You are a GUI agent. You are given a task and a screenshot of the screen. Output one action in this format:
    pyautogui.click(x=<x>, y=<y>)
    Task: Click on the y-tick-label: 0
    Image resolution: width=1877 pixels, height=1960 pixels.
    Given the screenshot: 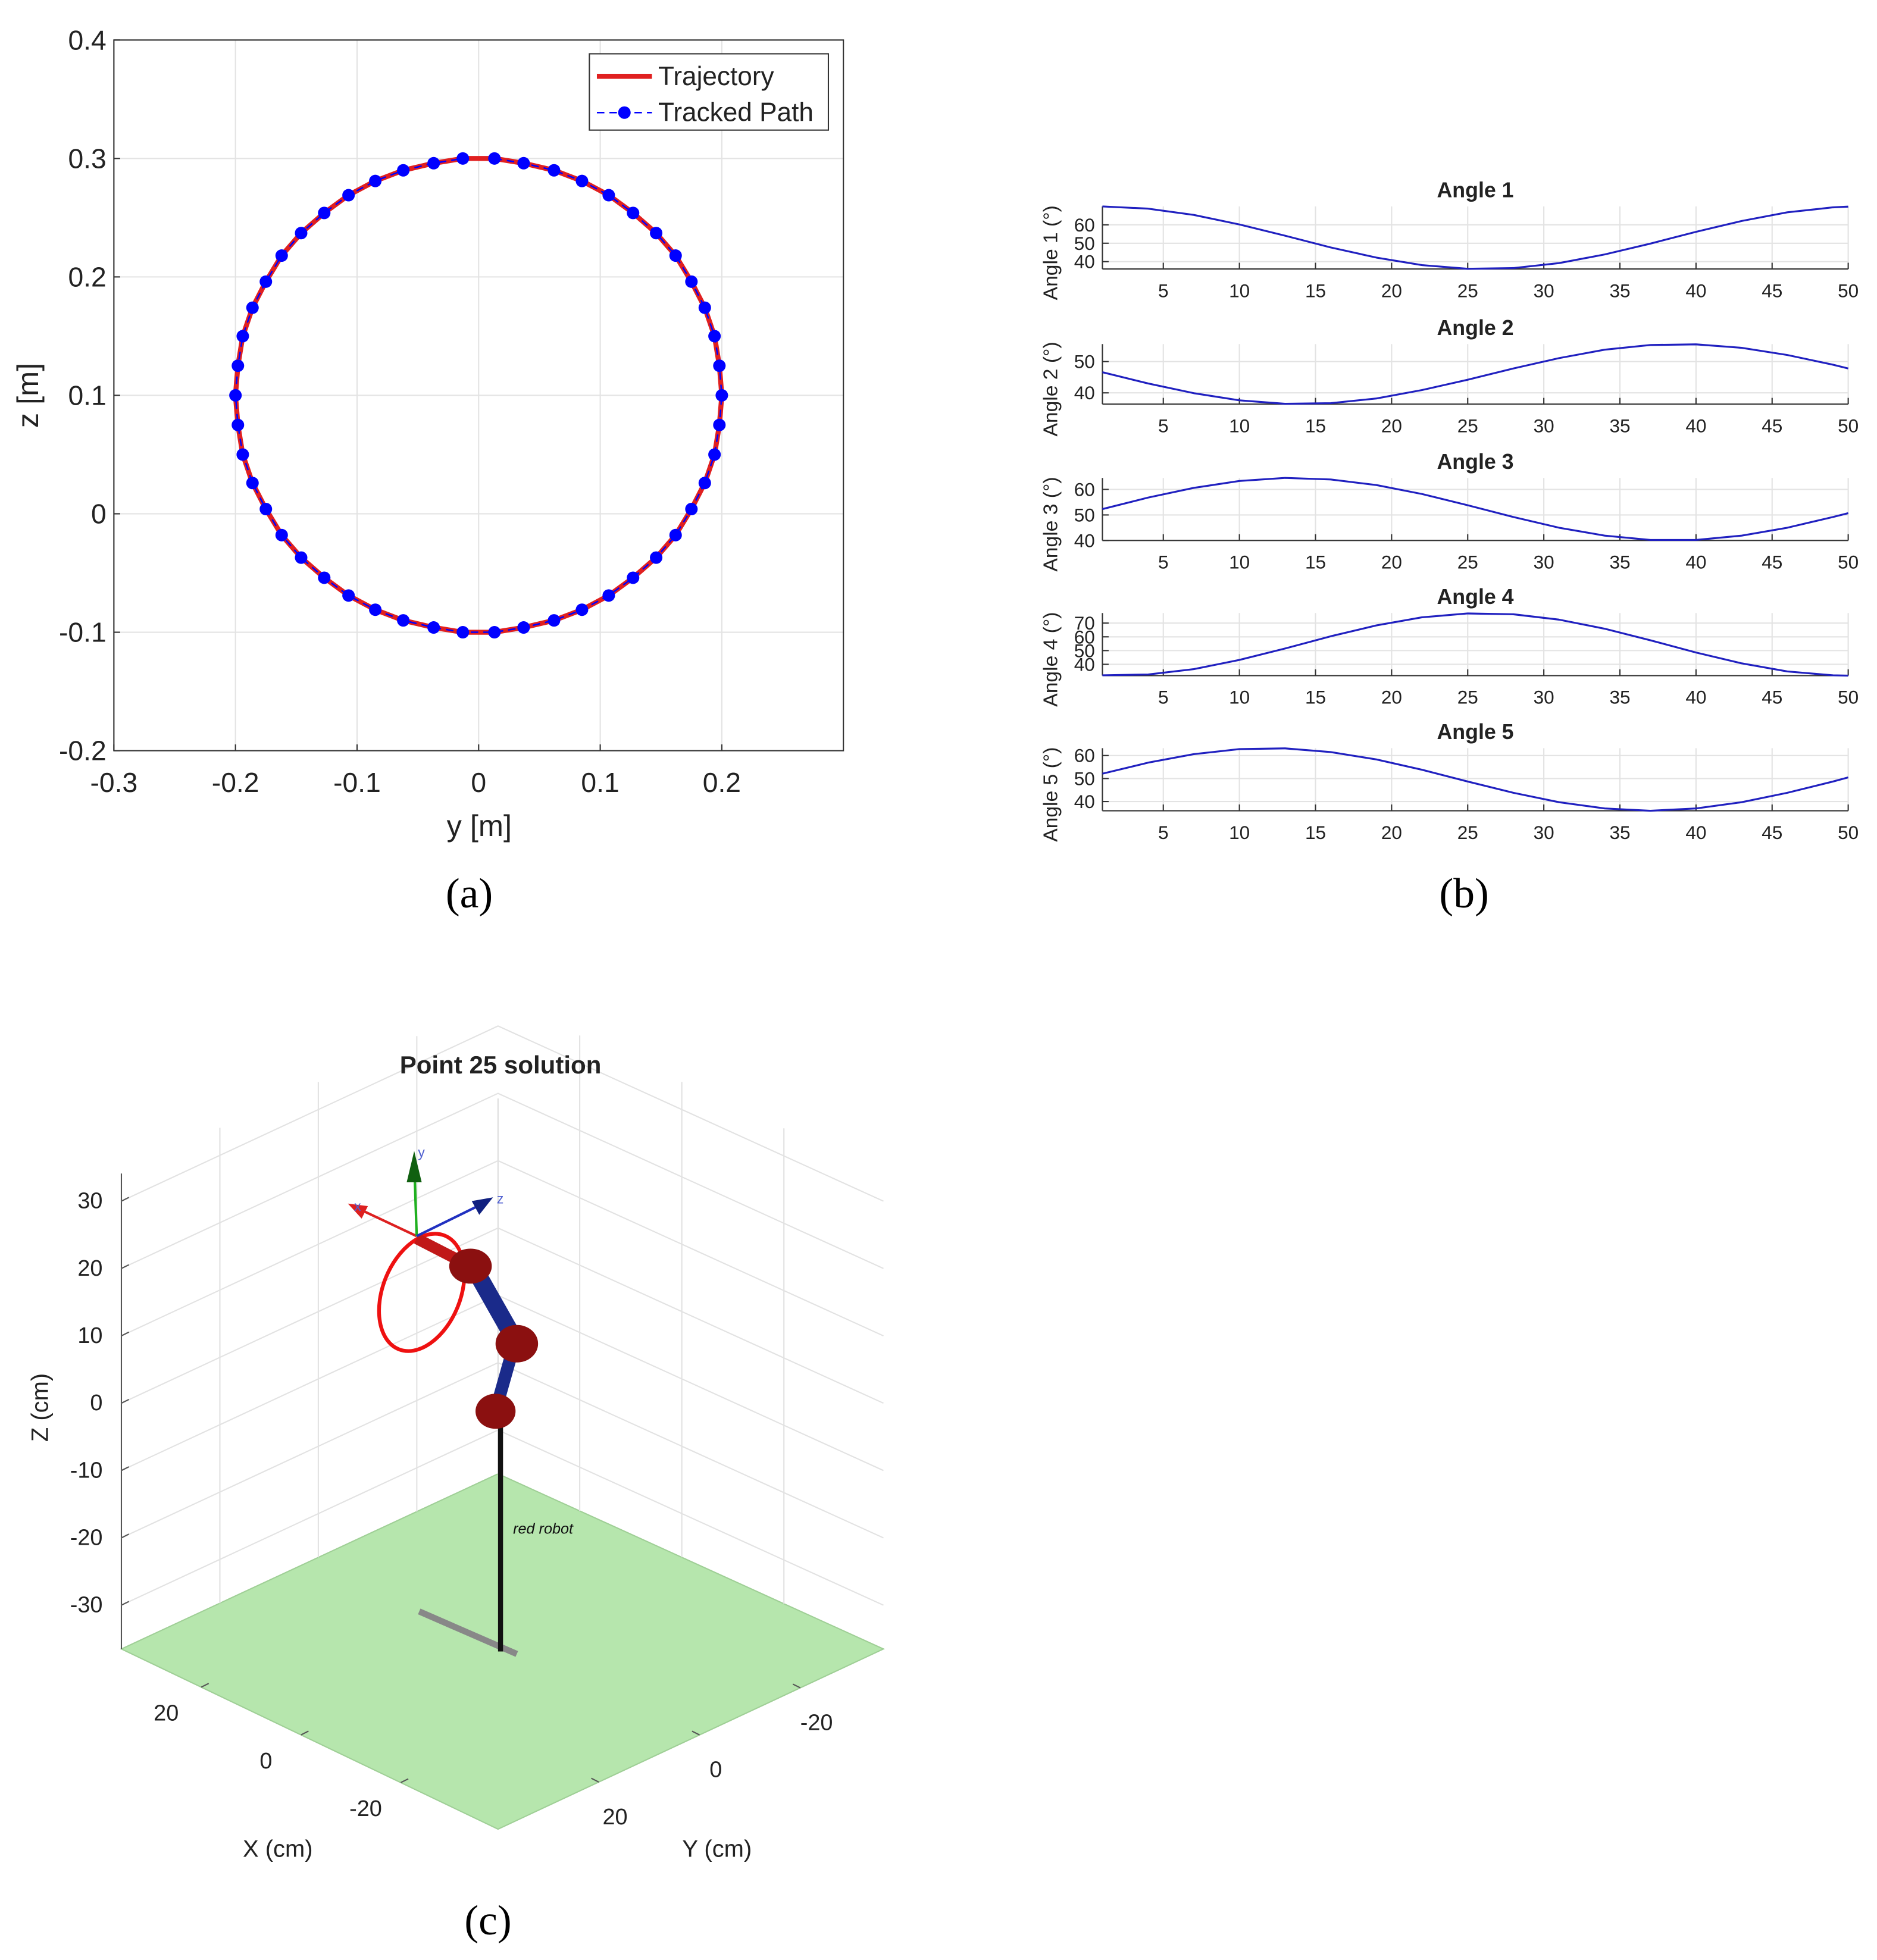 What is the action you would take?
    pyautogui.click(x=99, y=513)
    